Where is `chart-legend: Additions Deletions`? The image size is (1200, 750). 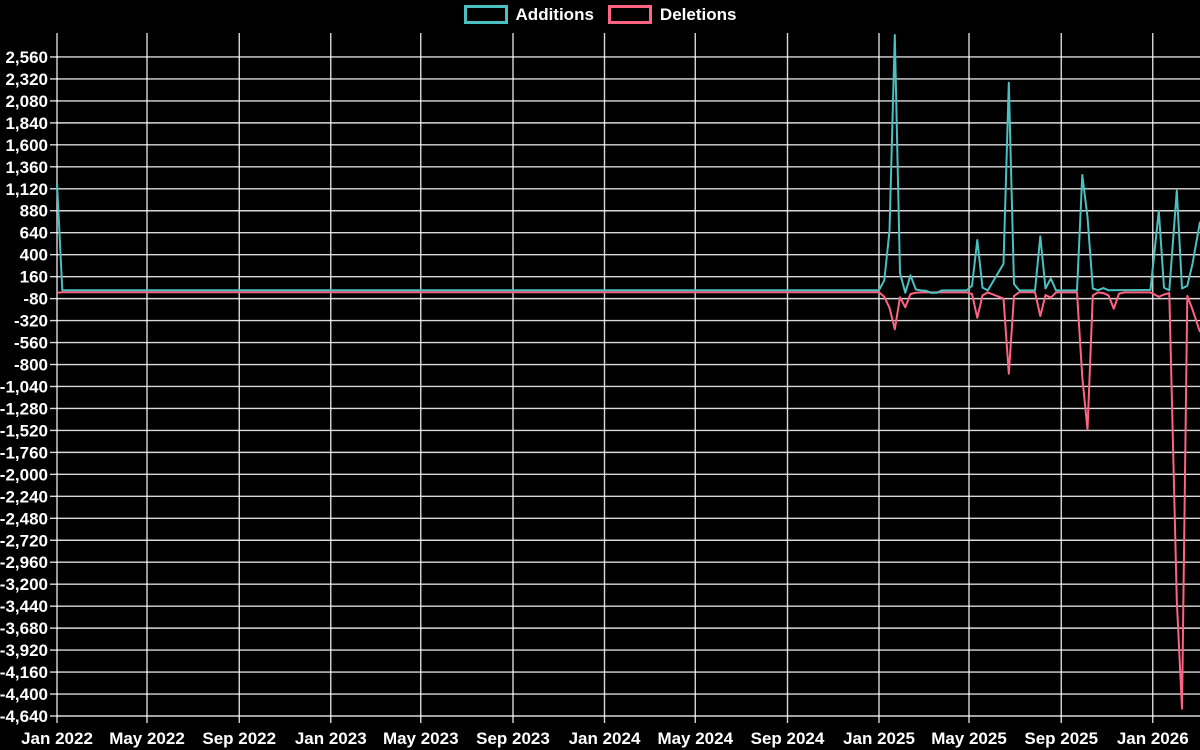
chart-legend: Additions Deletions is located at coordinates (600, 14).